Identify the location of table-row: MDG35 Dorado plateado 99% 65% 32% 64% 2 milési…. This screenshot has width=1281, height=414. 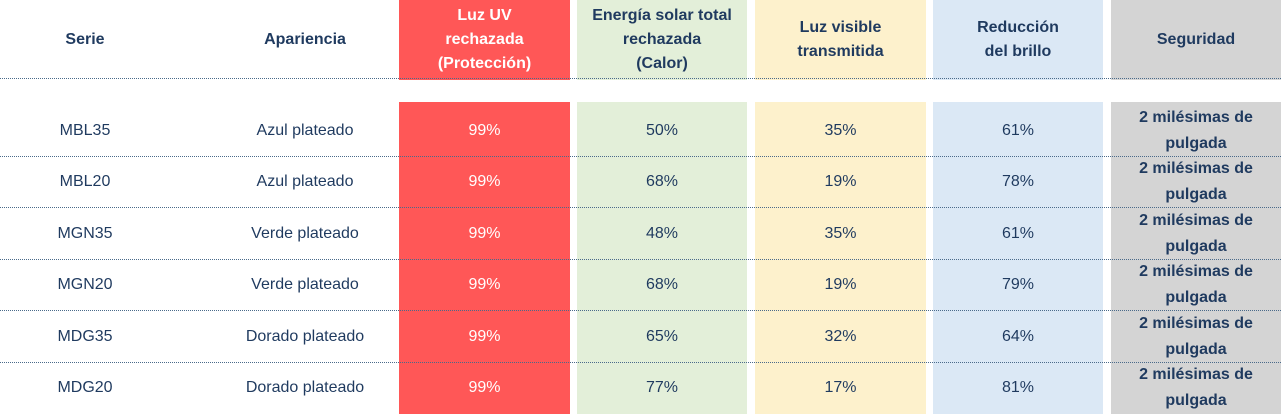
(640, 336).